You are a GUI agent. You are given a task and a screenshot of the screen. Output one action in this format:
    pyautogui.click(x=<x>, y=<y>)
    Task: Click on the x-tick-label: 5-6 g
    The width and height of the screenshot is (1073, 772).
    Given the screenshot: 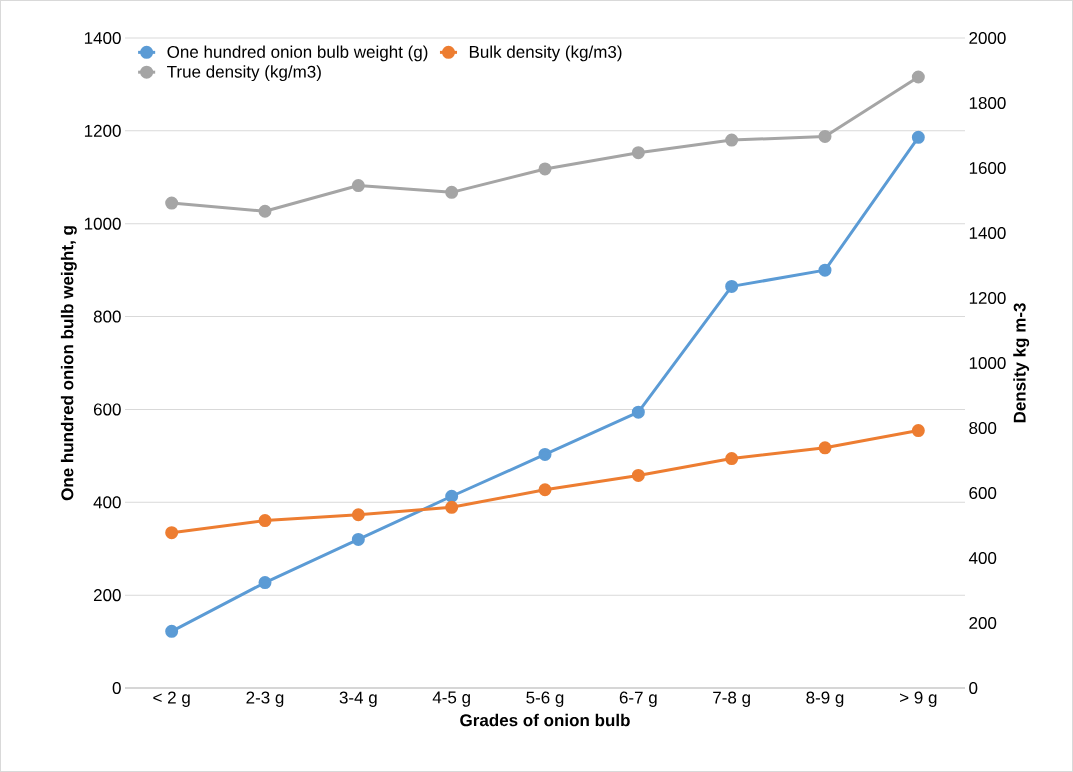 What is the action you would take?
    pyautogui.click(x=545, y=699)
    